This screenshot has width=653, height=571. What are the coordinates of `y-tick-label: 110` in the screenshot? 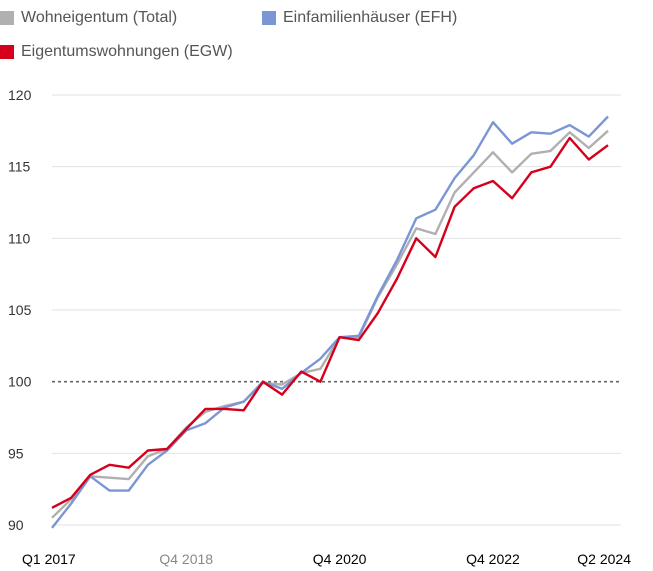 It's located at (19, 238).